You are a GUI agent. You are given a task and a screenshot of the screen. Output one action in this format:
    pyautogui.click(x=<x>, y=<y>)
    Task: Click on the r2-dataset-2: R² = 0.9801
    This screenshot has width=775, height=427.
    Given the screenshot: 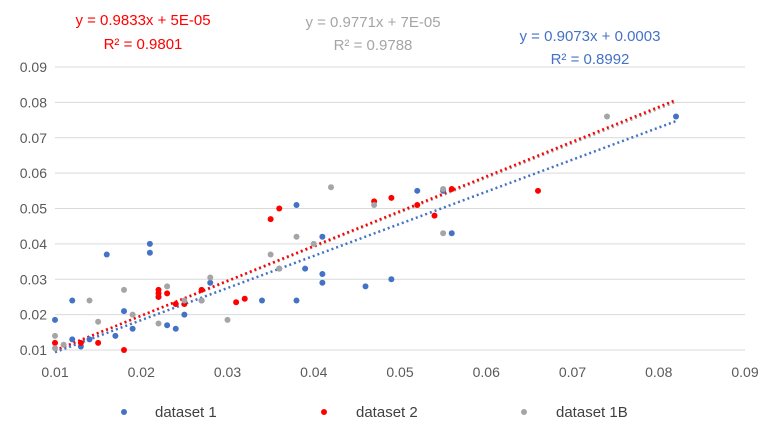 What is the action you would take?
    pyautogui.click(x=143, y=44)
    